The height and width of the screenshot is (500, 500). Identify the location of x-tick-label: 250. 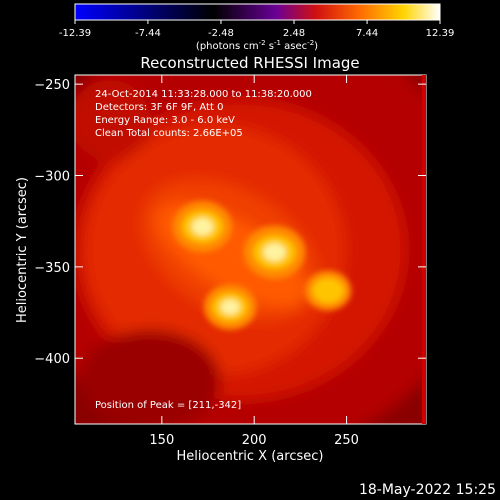
(346, 440).